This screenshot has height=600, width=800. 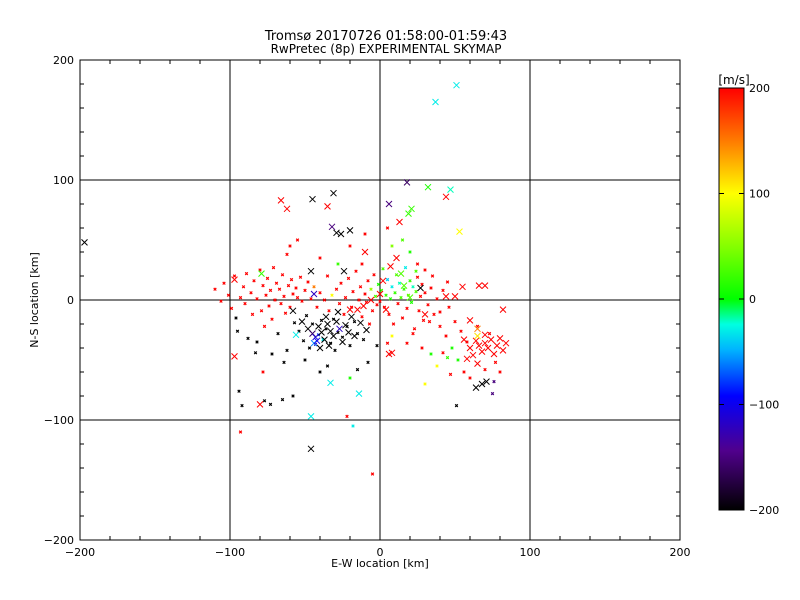 I want to click on y-axis-label: N-S location [km], so click(x=34, y=300).